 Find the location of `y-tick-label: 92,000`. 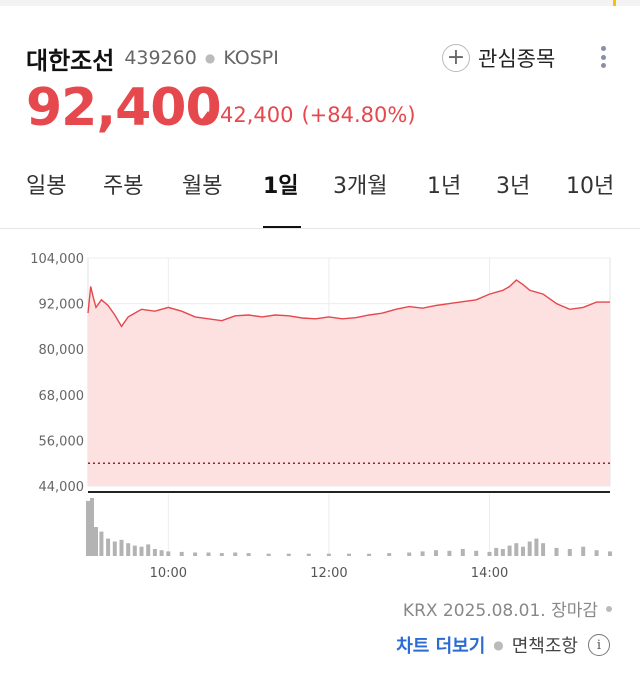

y-tick-label: 92,000 is located at coordinates (62, 305).